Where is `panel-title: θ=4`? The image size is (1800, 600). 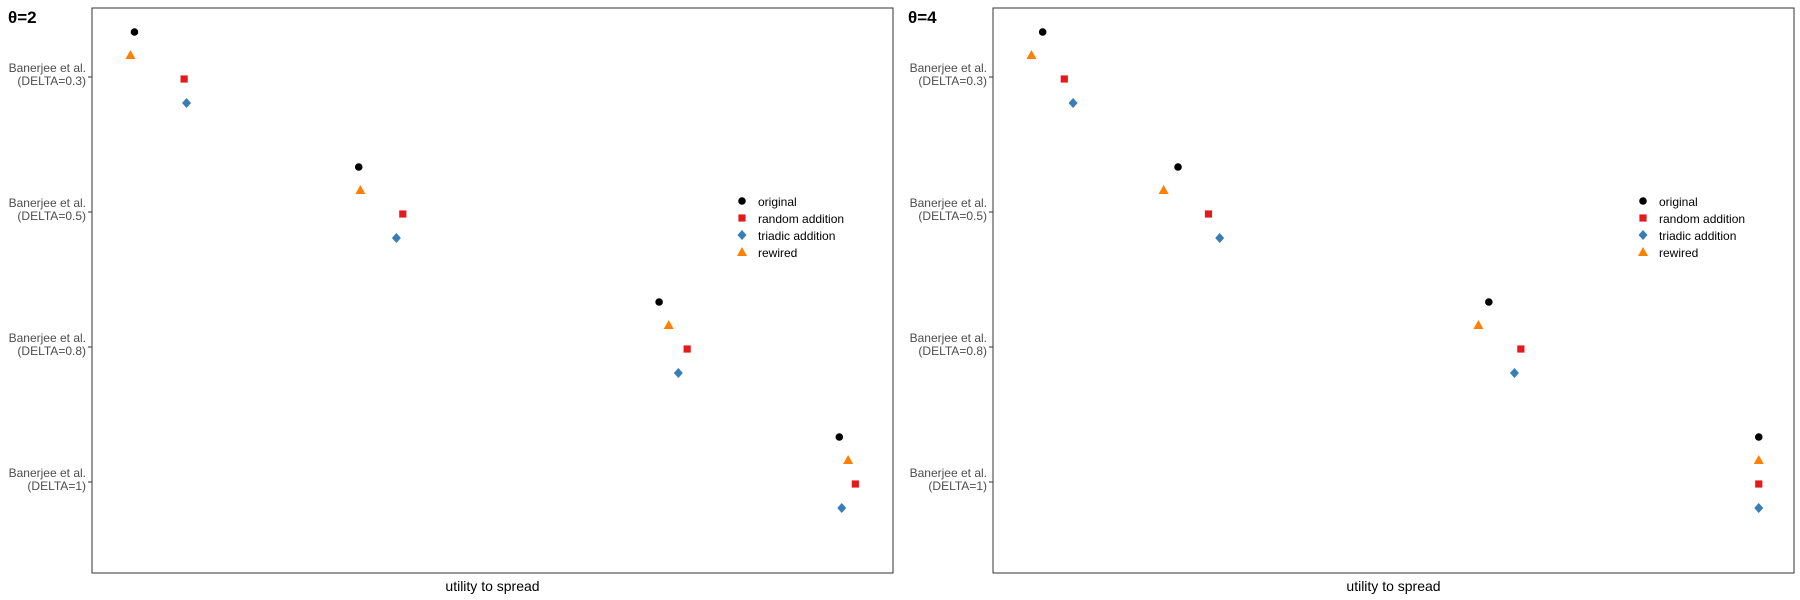
panel-title: θ=4 is located at coordinates (922, 17).